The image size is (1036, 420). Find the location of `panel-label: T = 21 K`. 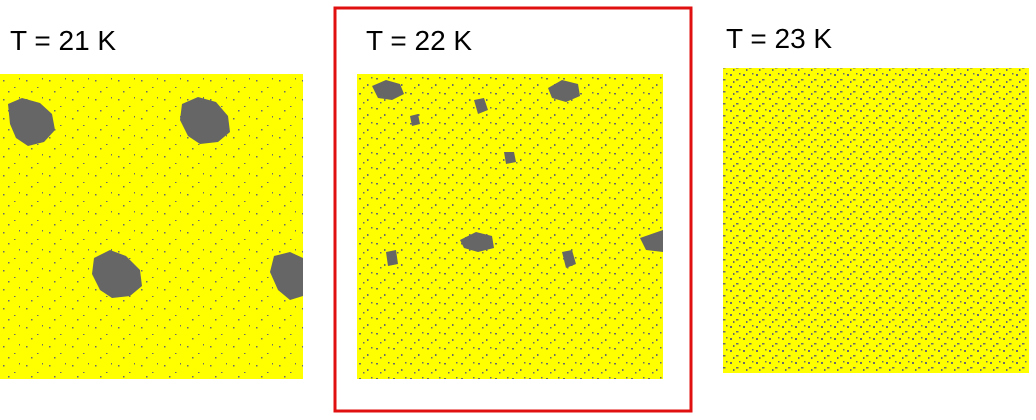

panel-label: T = 21 K is located at coordinates (63, 40).